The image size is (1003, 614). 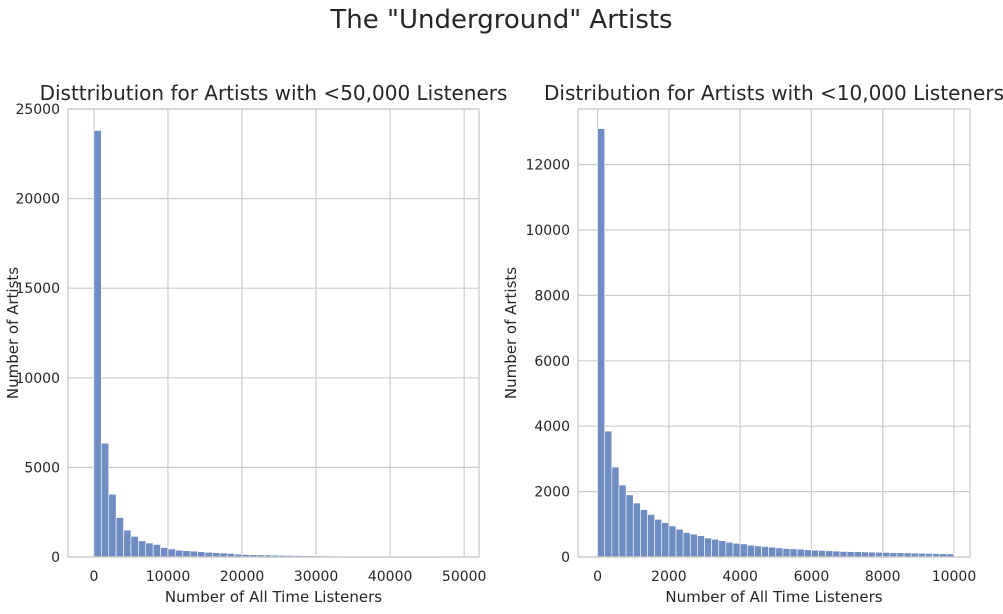 I want to click on y-tick-label: 25000, so click(x=37, y=110).